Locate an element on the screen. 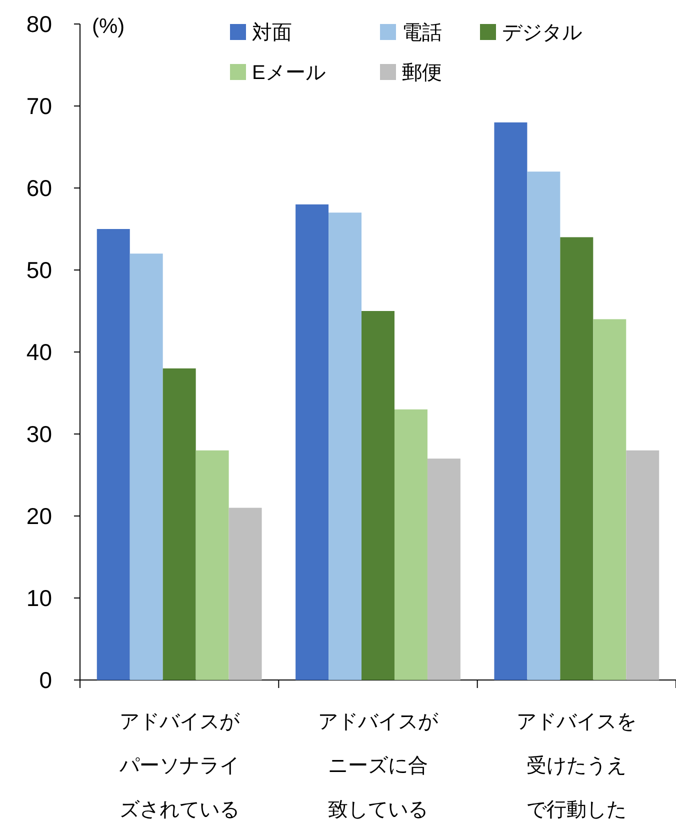 The width and height of the screenshot is (676, 823). x-tick-label: アドバイスがニーズに合致している is located at coordinates (378, 766).